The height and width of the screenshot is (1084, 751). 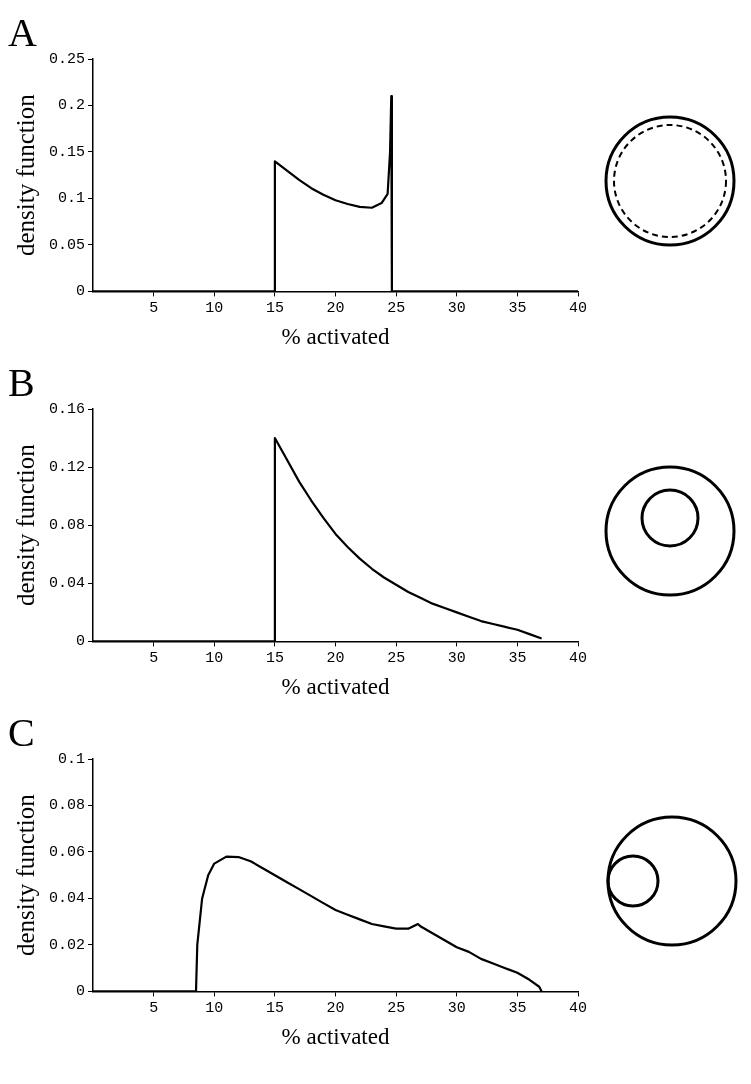 What do you see at coordinates (67, 245) in the screenshot?
I see `y-tick-label: 0.05` at bounding box center [67, 245].